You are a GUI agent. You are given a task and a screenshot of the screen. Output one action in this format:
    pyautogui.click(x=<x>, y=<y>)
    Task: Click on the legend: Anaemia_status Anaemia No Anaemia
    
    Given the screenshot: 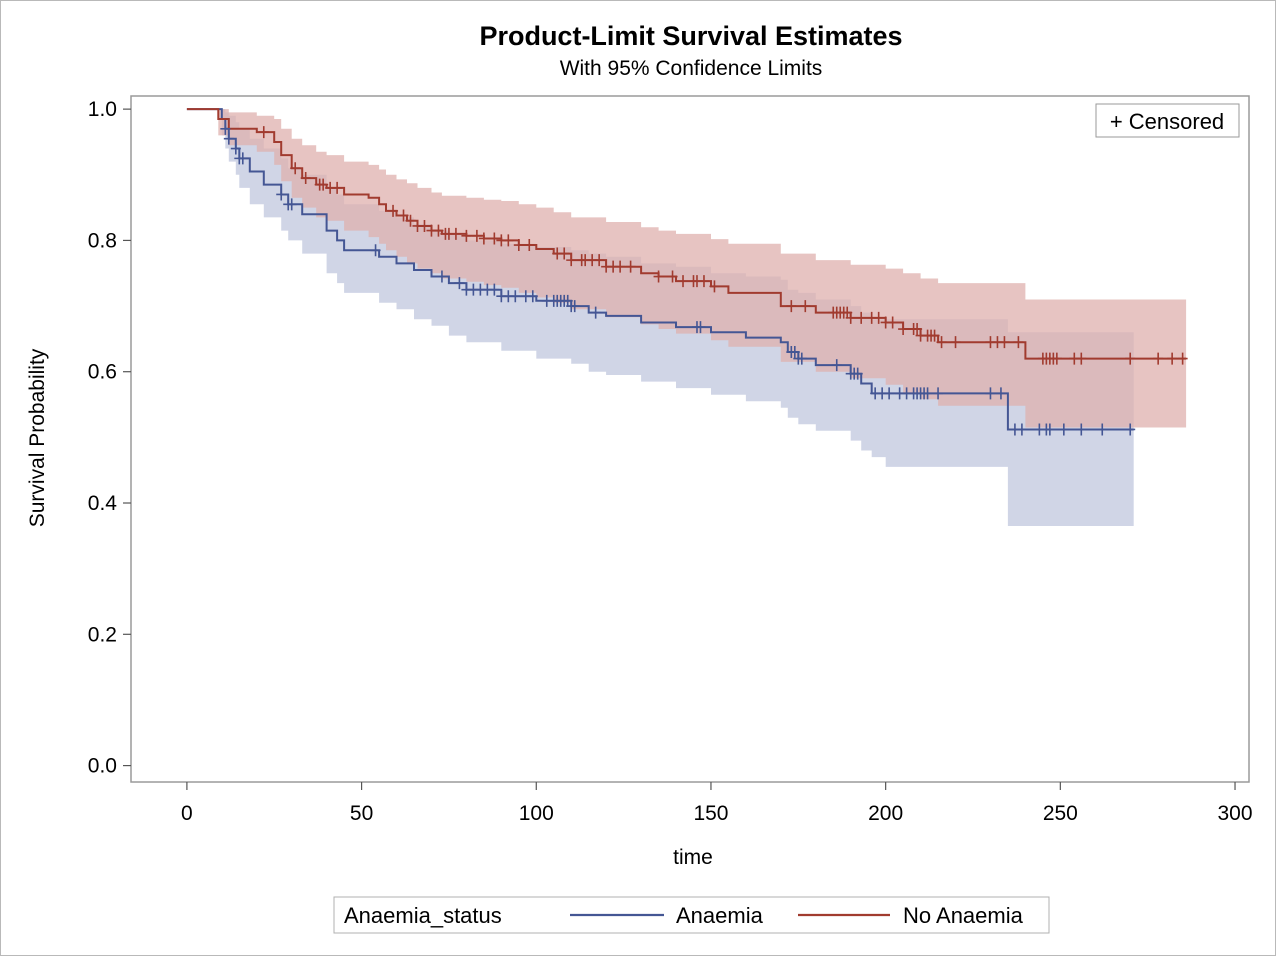 What is the action you would take?
    pyautogui.click(x=691, y=915)
    